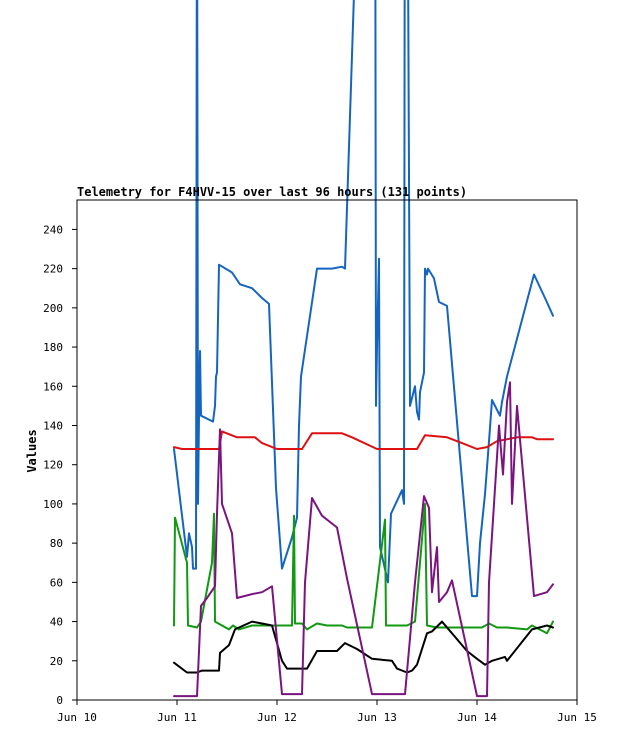 Image resolution: width=618 pixels, height=741 pixels. What do you see at coordinates (53, 386) in the screenshot?
I see `y-tick-label: 160` at bounding box center [53, 386].